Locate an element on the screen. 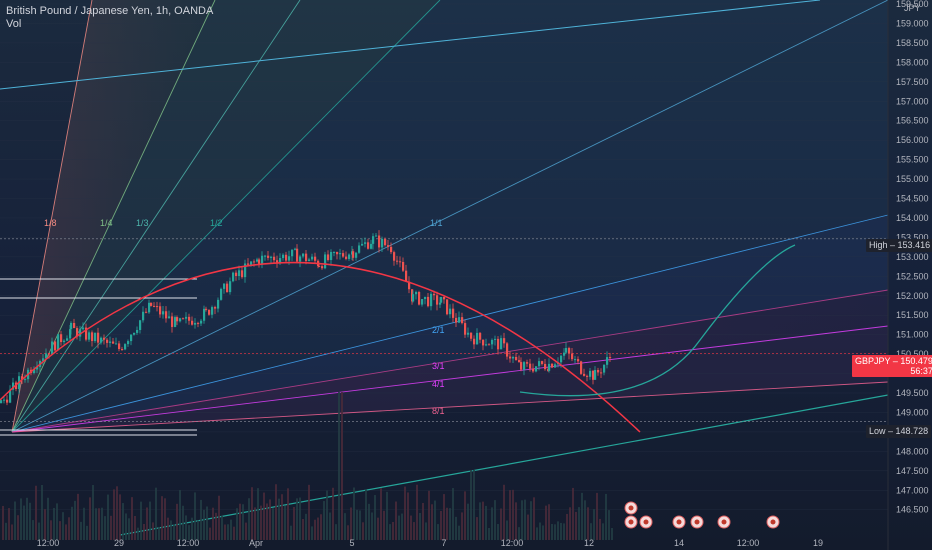 The height and width of the screenshot is (550, 932). event-icon-dot is located at coordinates (724, 522).